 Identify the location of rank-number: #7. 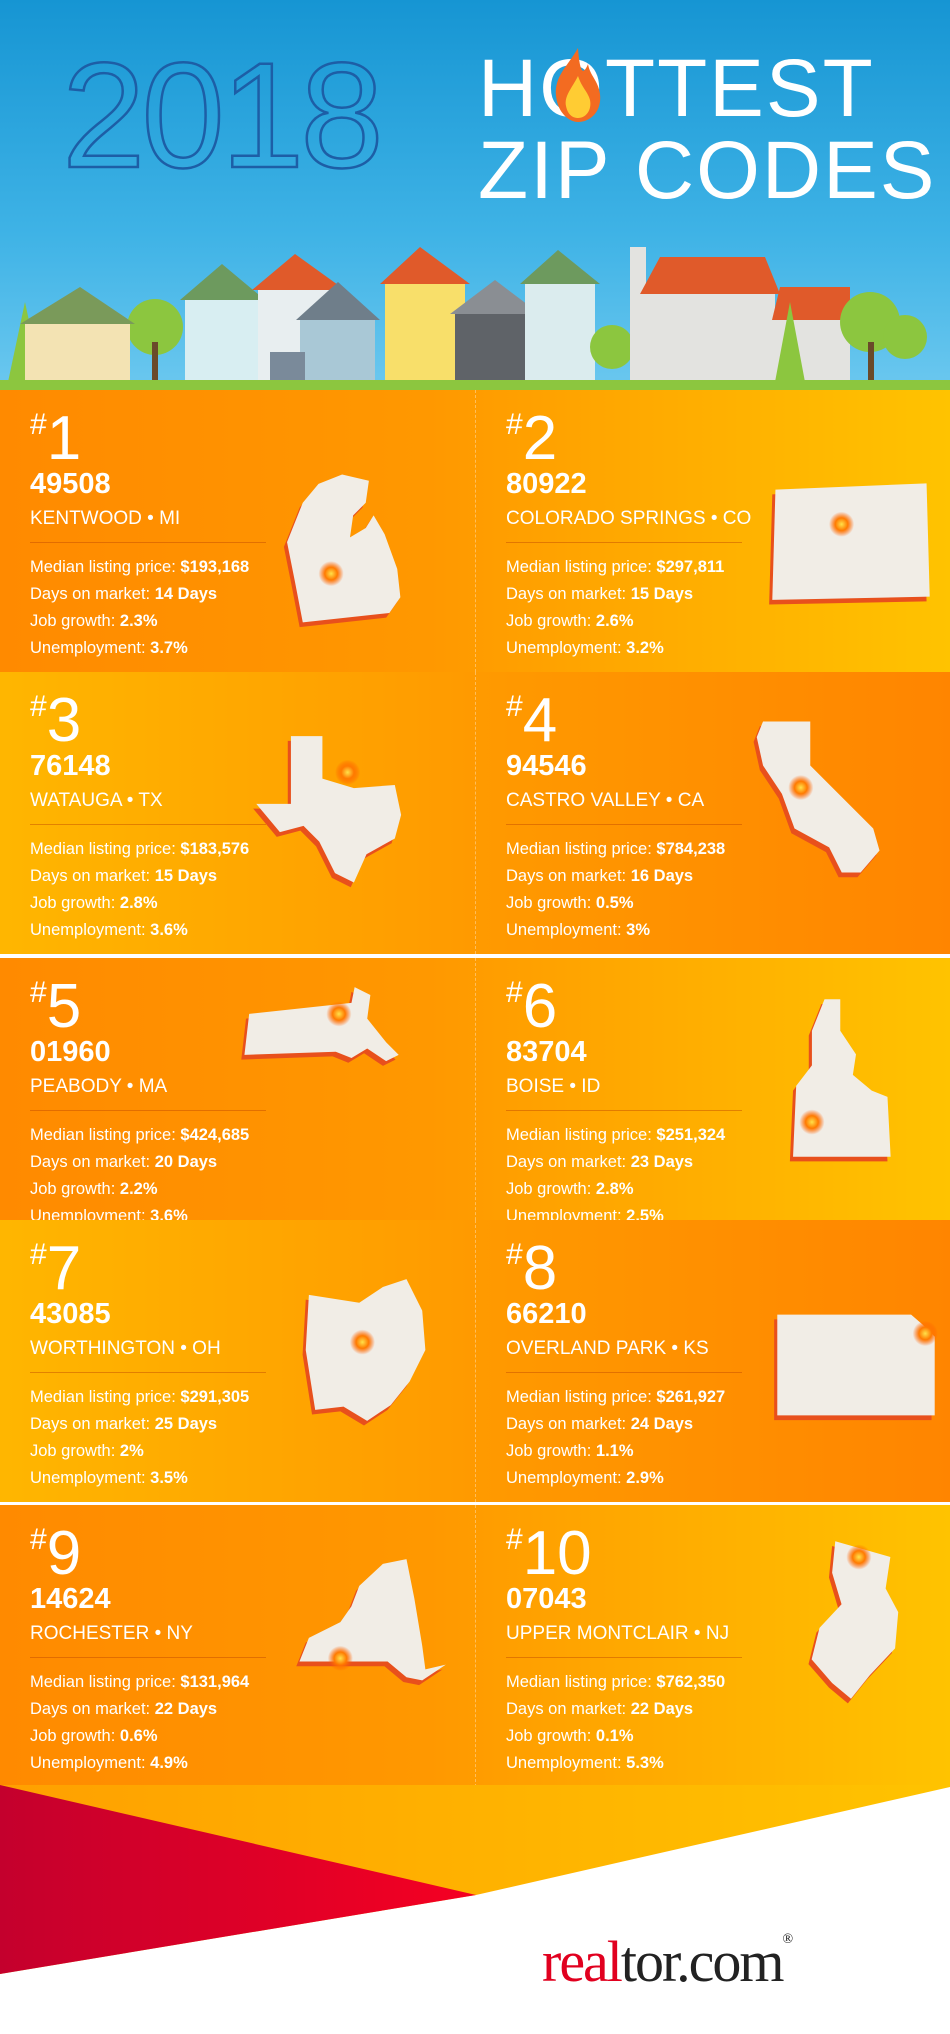
(56, 1268).